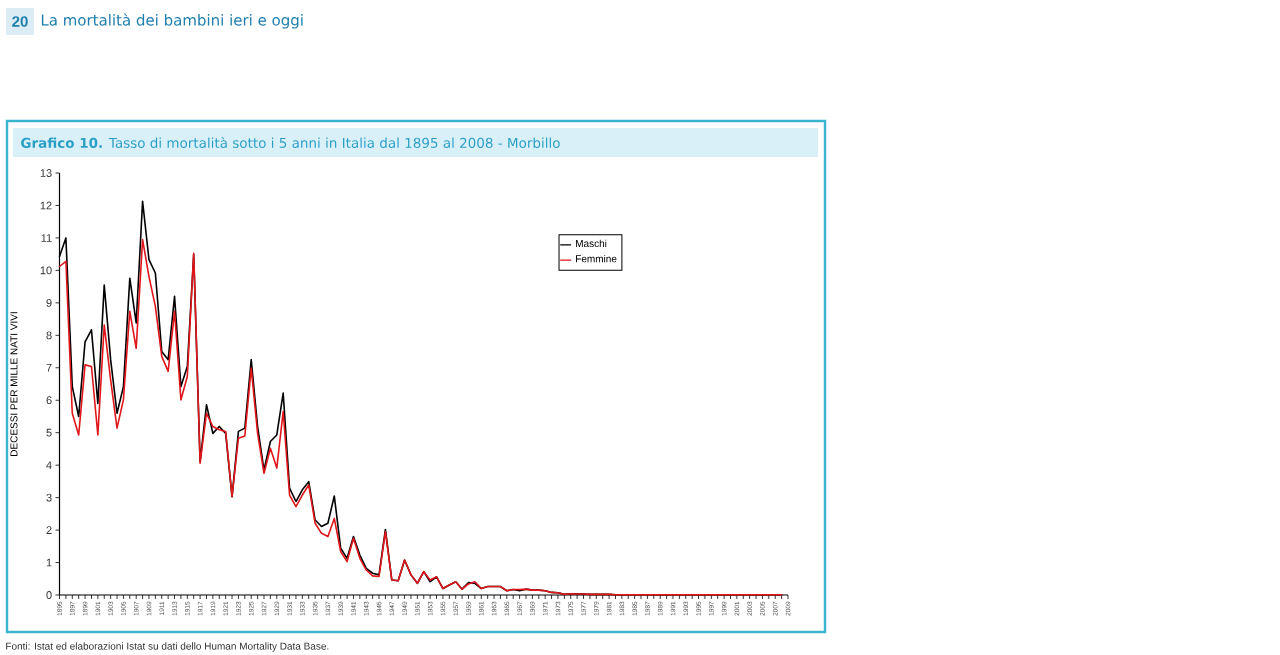  Describe the element at coordinates (49, 432) in the screenshot. I see `y-tick-label: 5` at that location.